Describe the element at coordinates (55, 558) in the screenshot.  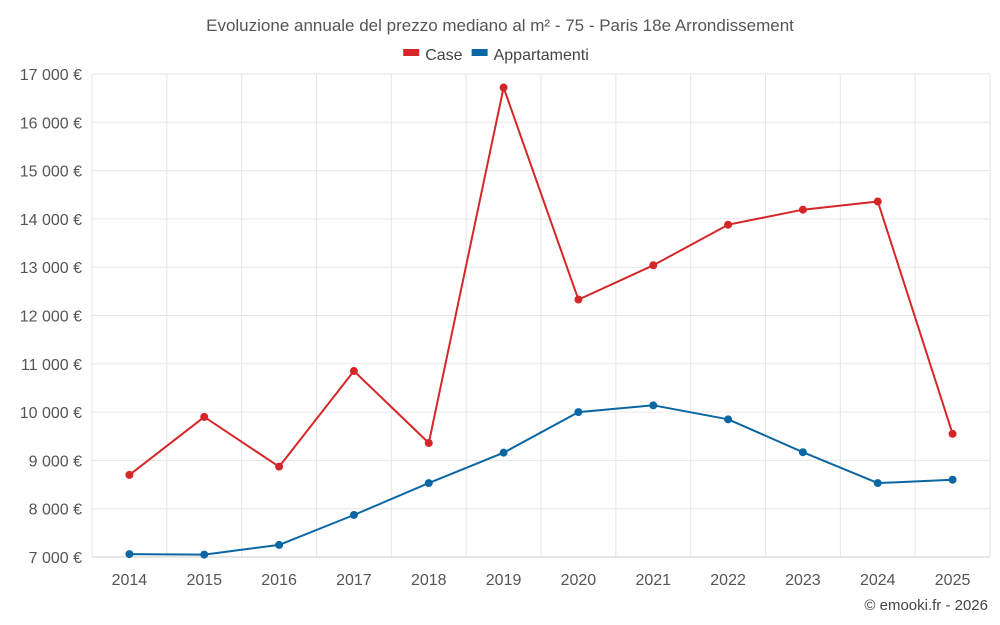
I see `y-tick-label: 7 000 €` at that location.